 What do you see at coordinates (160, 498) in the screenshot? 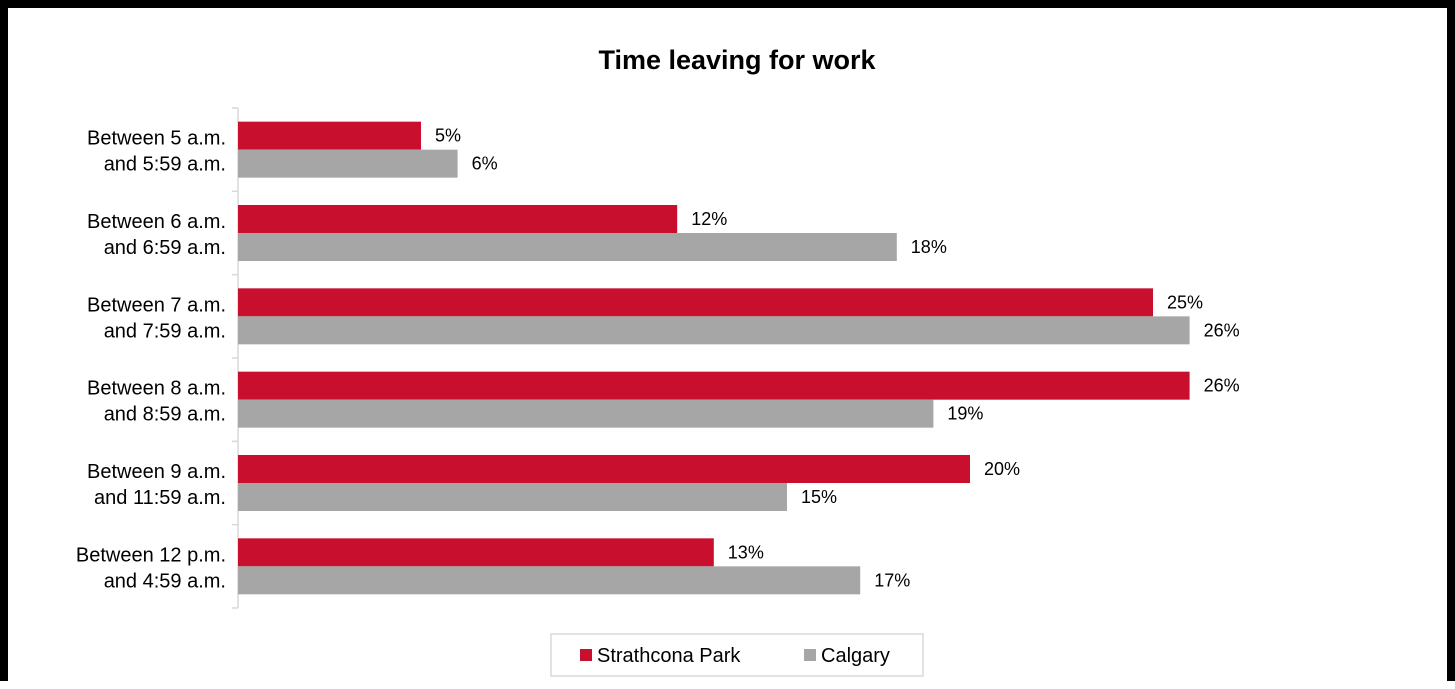
I see `category-label-line: and 11:59 a.m.` at bounding box center [160, 498].